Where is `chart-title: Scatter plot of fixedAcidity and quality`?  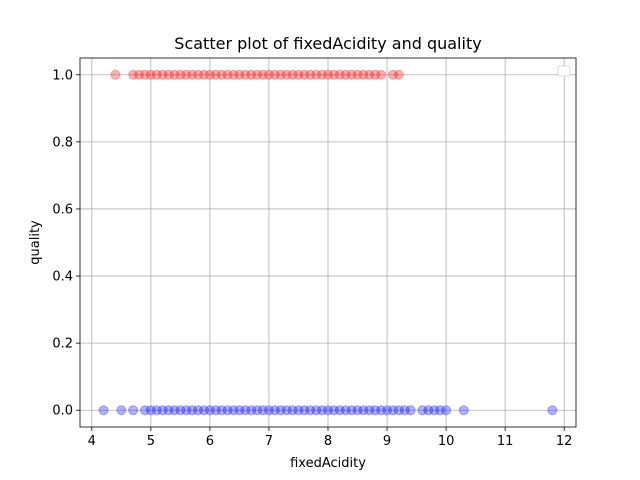 chart-title: Scatter plot of fixedAcidity and quality is located at coordinates (327, 43).